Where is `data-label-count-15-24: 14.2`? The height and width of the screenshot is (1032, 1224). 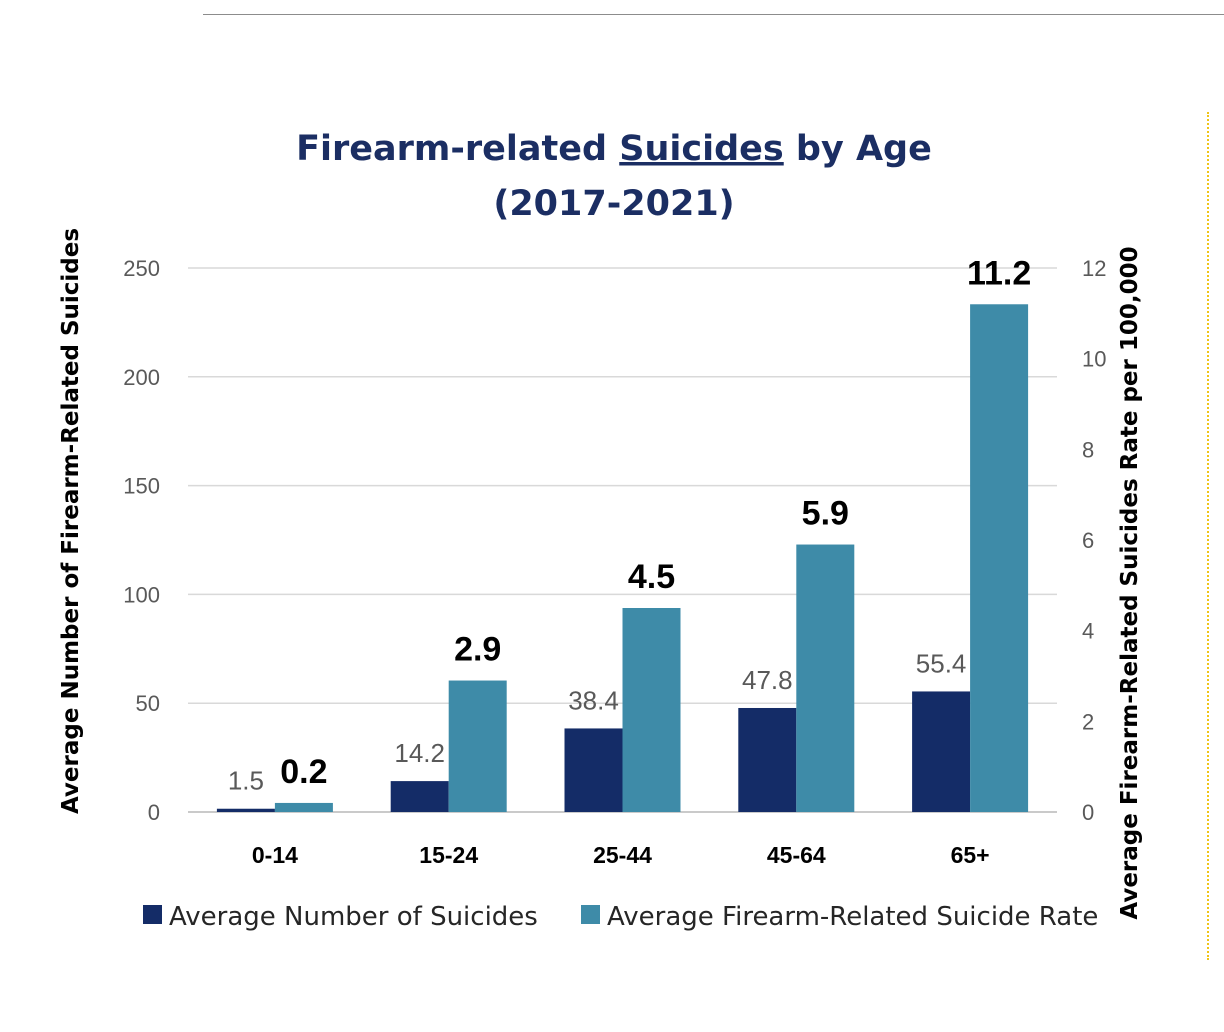
data-label-count-15-24: 14.2 is located at coordinates (419, 753).